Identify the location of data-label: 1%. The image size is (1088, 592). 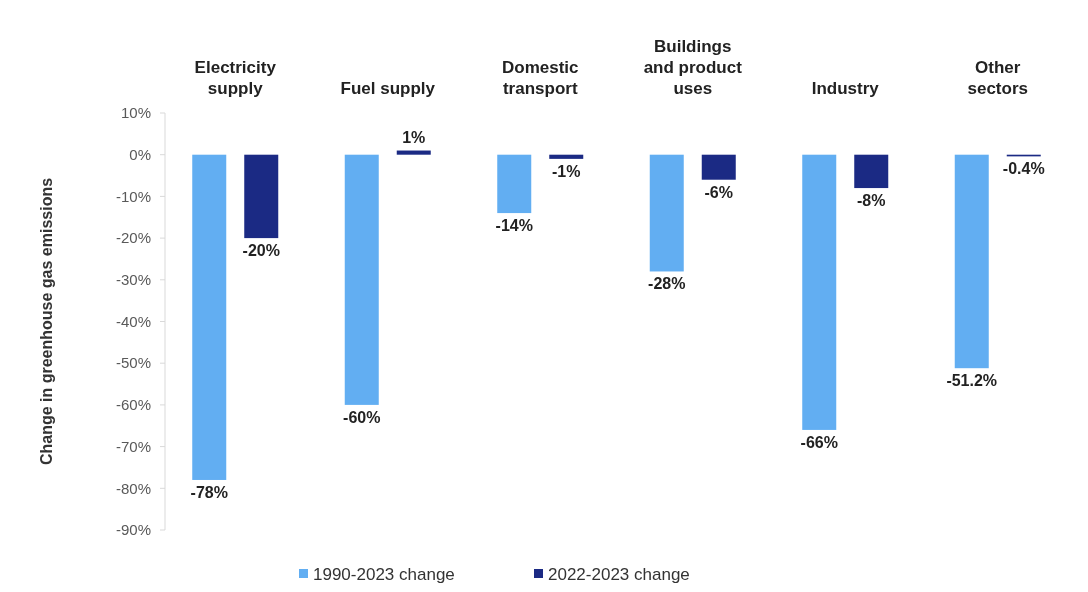
(414, 137).